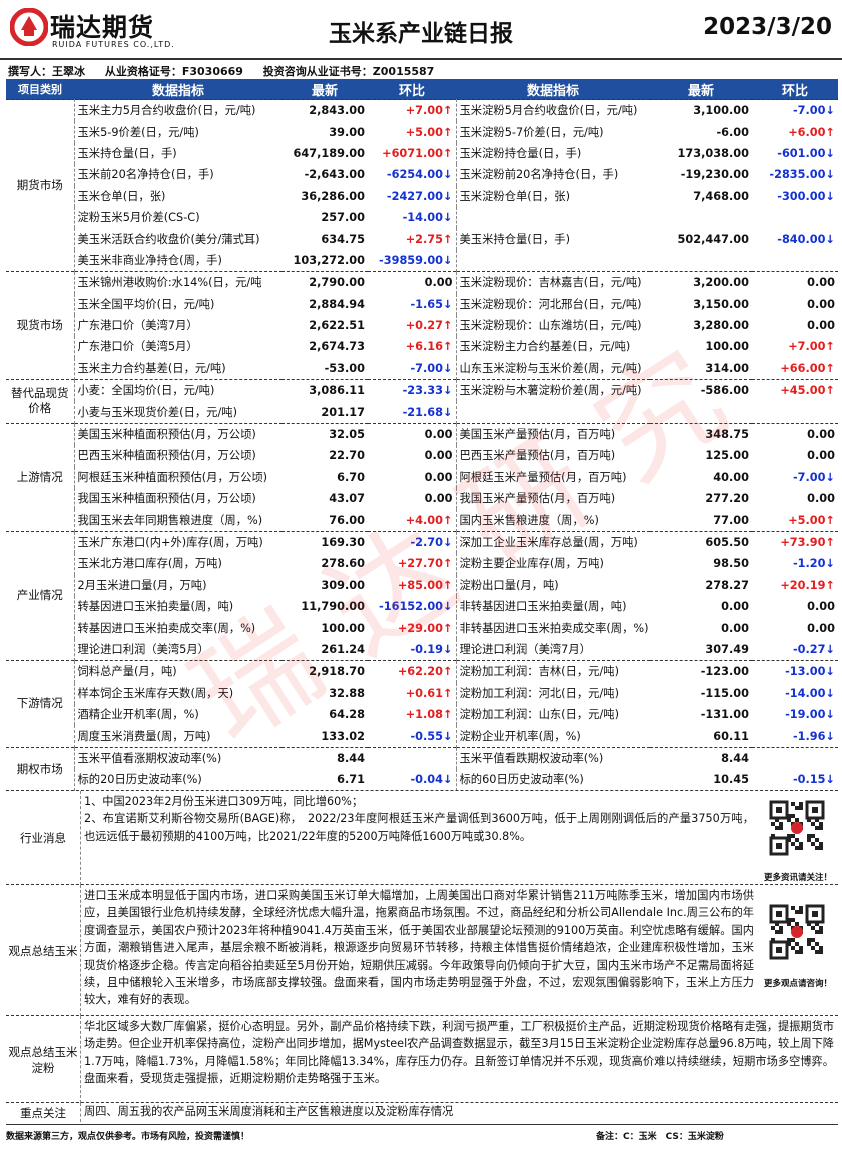 Image resolution: width=842 pixels, height=1149 pixels. I want to click on paragraph: 1、中国2023年2月份玉米进口309万吨，同比增60%；, so click(224, 801).